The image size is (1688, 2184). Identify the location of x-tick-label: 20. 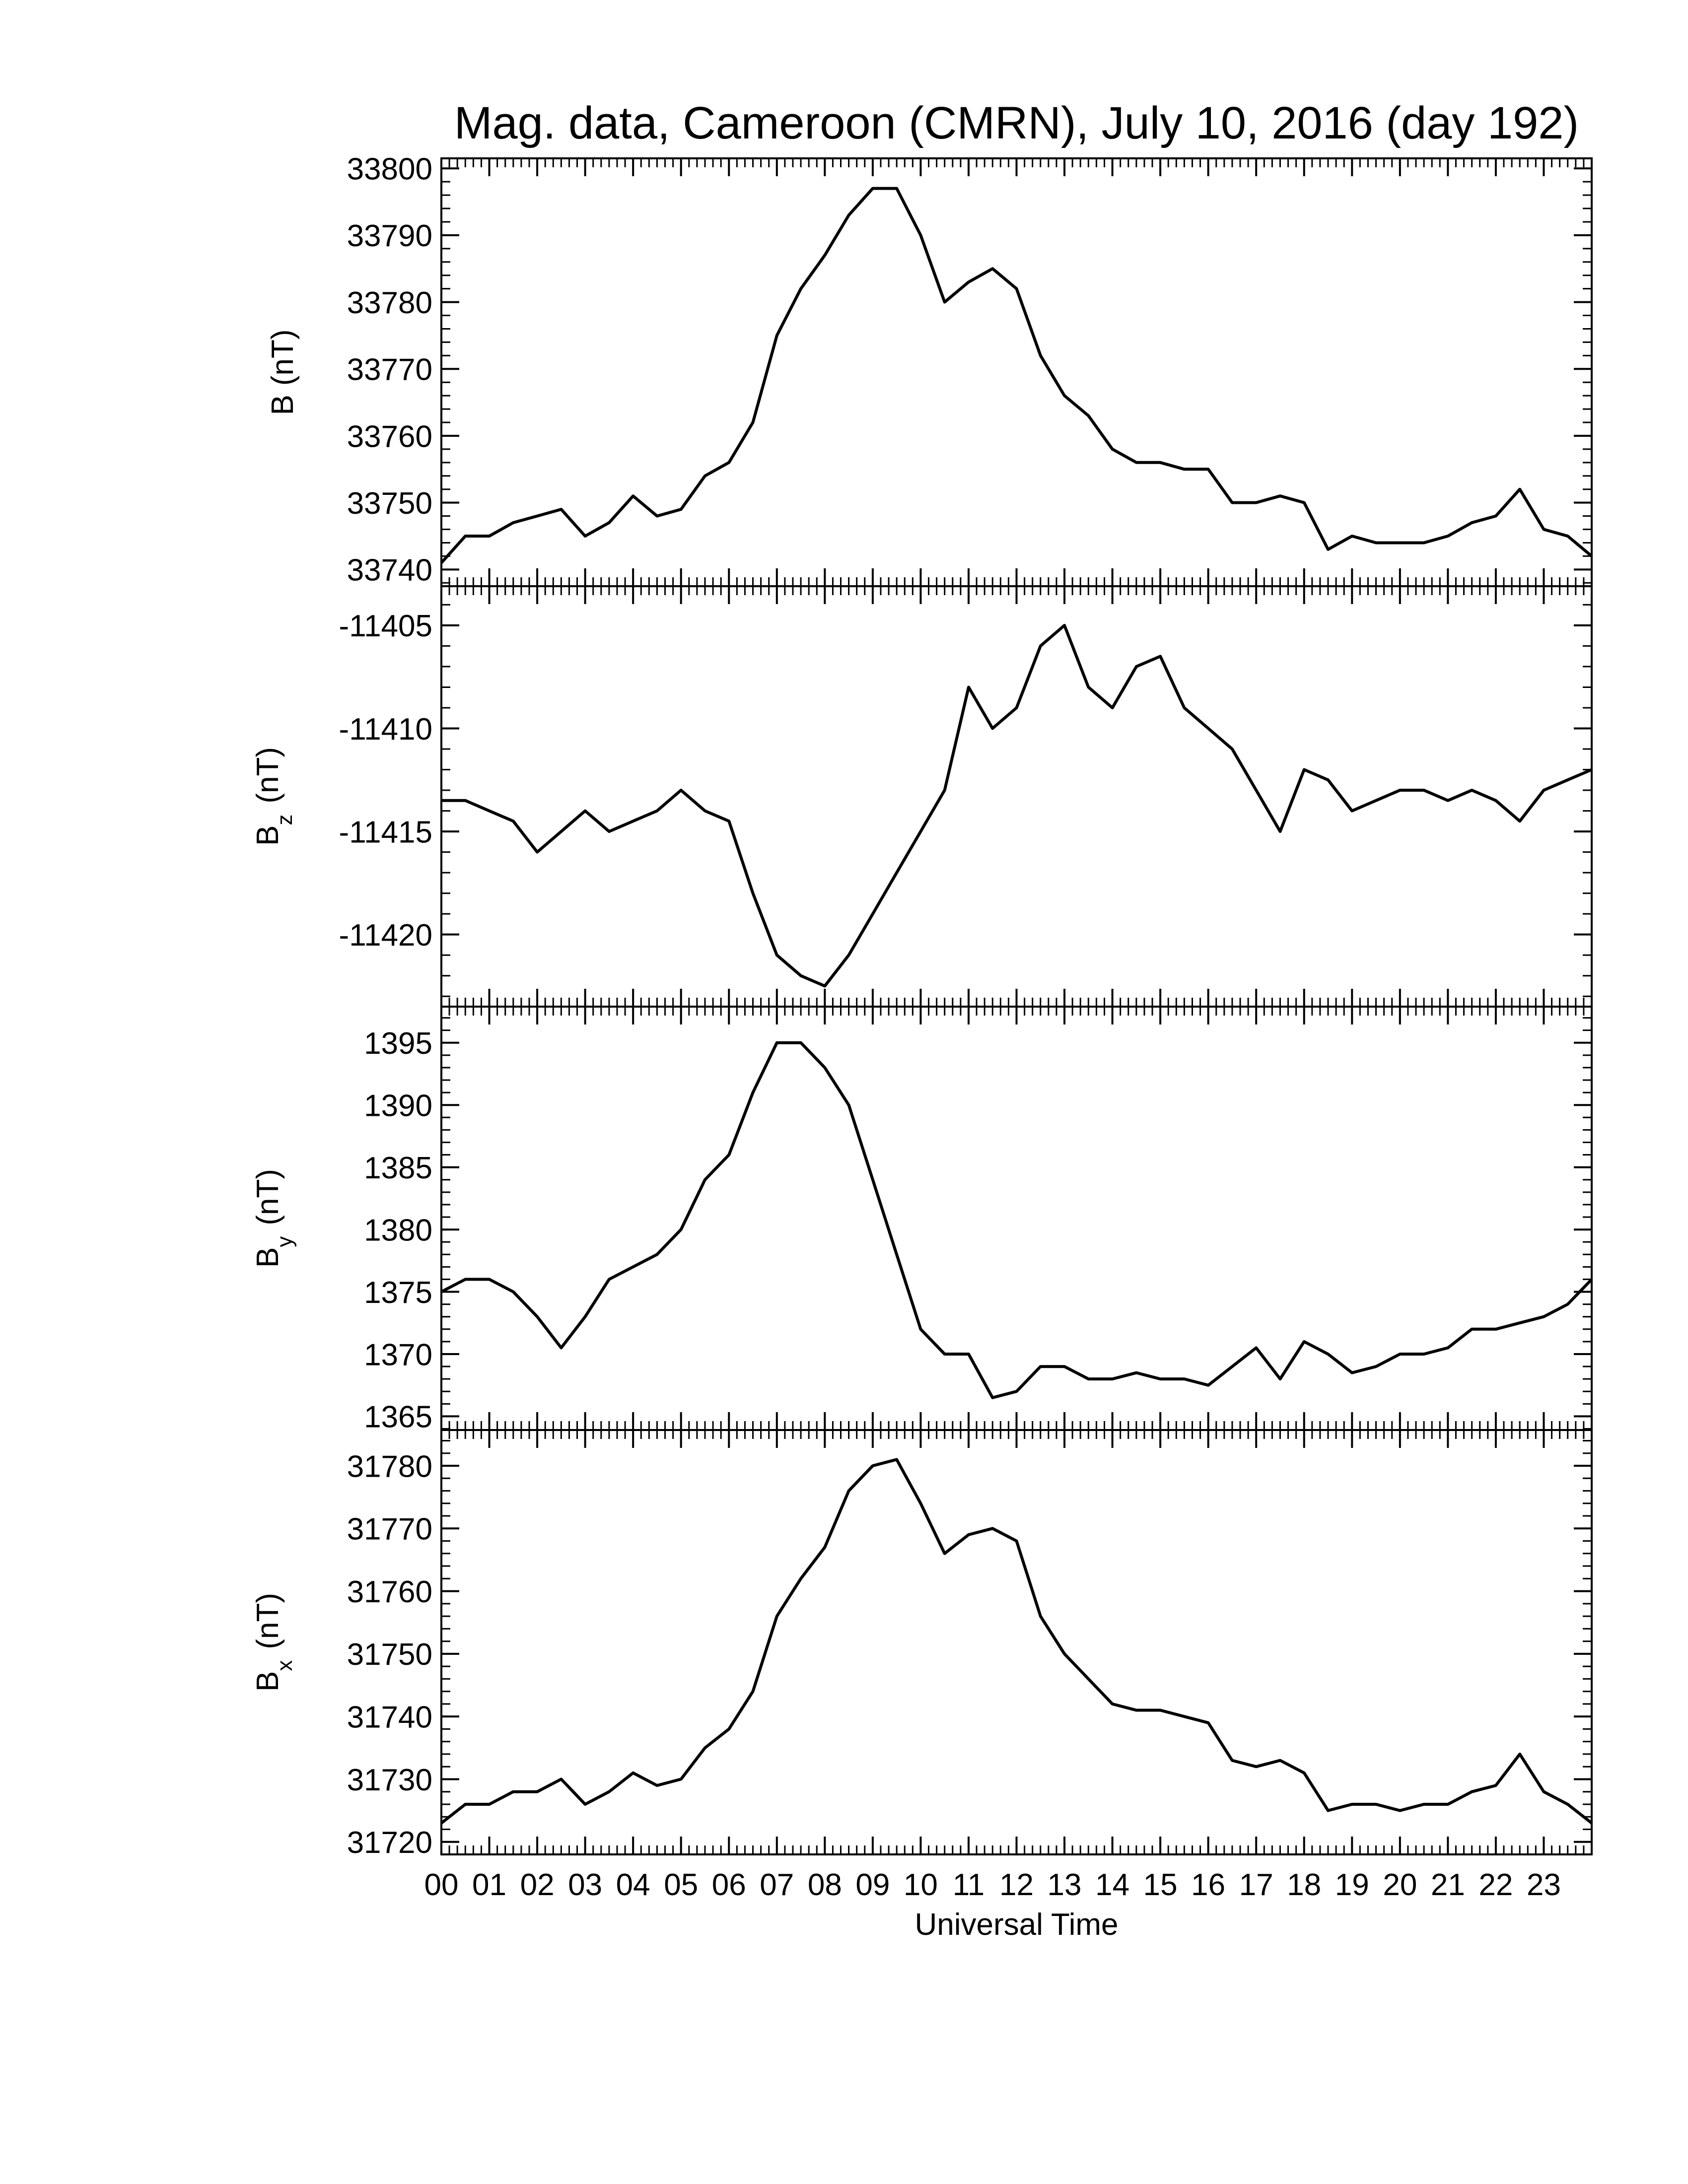
(1400, 1885).